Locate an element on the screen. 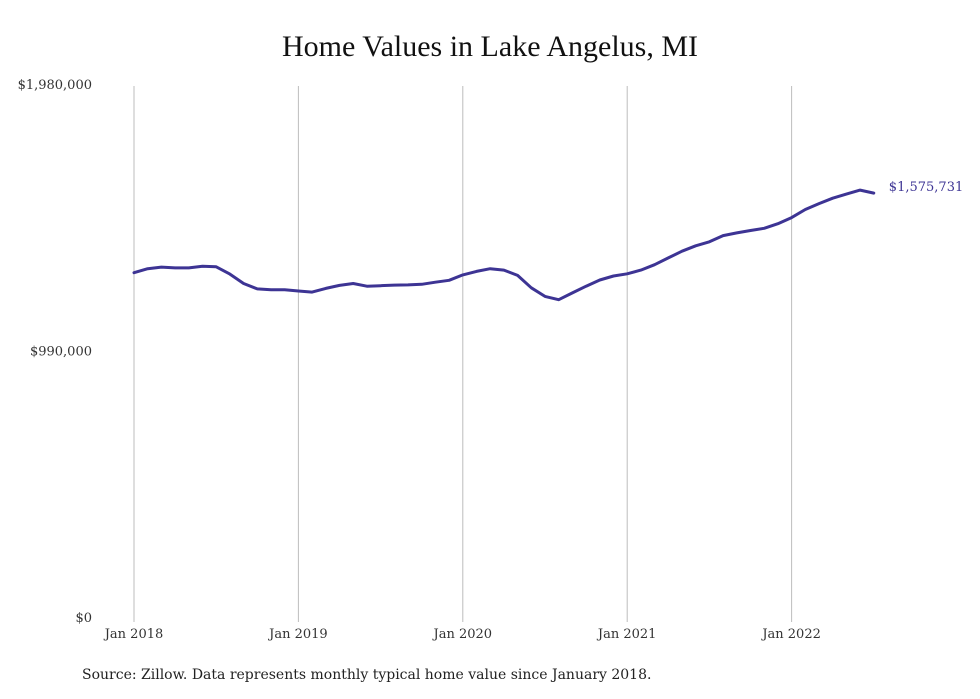 The width and height of the screenshot is (980, 699). y-tick-label: $1,980,000 is located at coordinates (55, 85).